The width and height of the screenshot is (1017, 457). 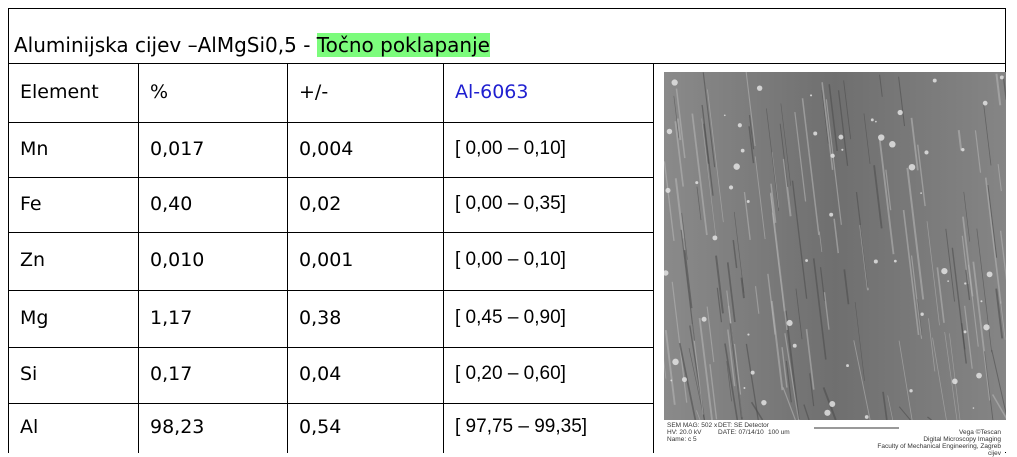 I want to click on border, so click(x=507, y=8).